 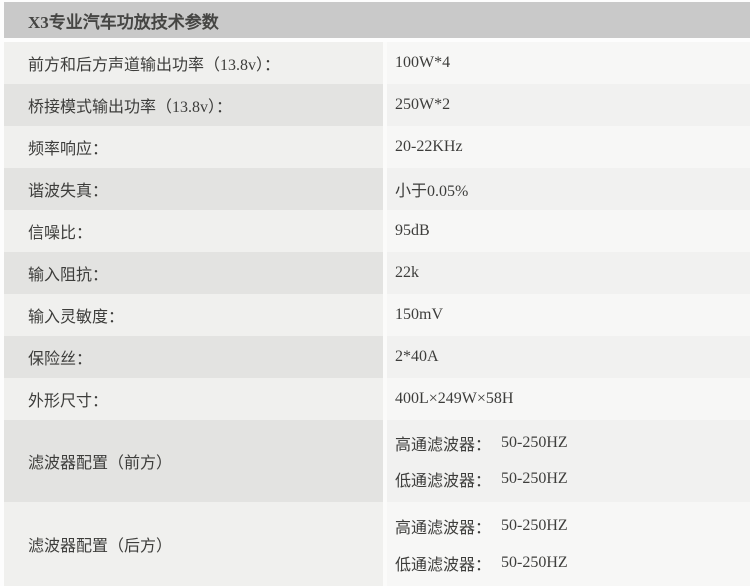 I want to click on spec-row-frequency-response: 频率响应： 20-22KHz, so click(x=377, y=147).